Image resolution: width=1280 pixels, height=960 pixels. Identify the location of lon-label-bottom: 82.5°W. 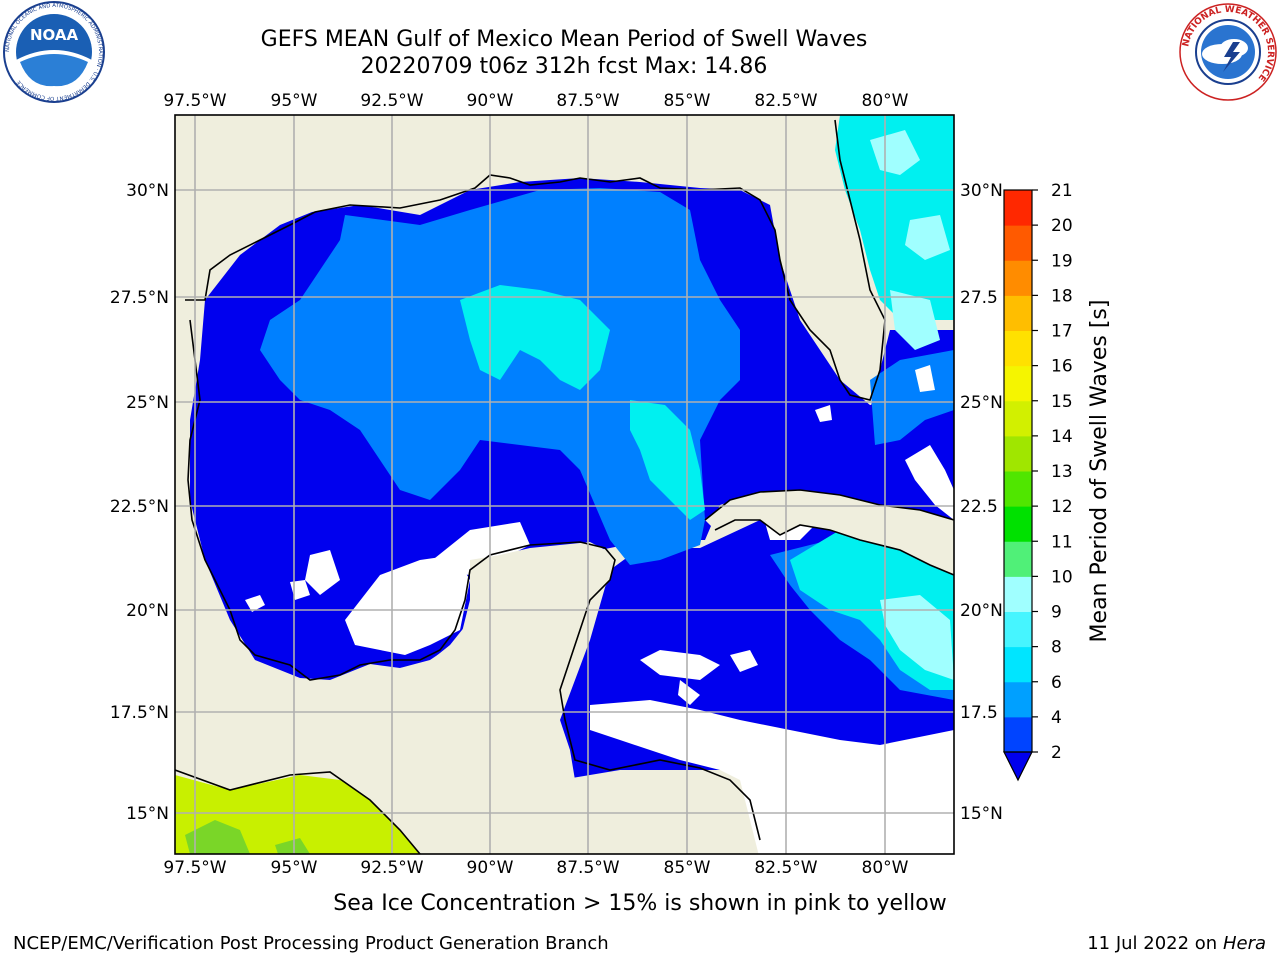
(785, 868).